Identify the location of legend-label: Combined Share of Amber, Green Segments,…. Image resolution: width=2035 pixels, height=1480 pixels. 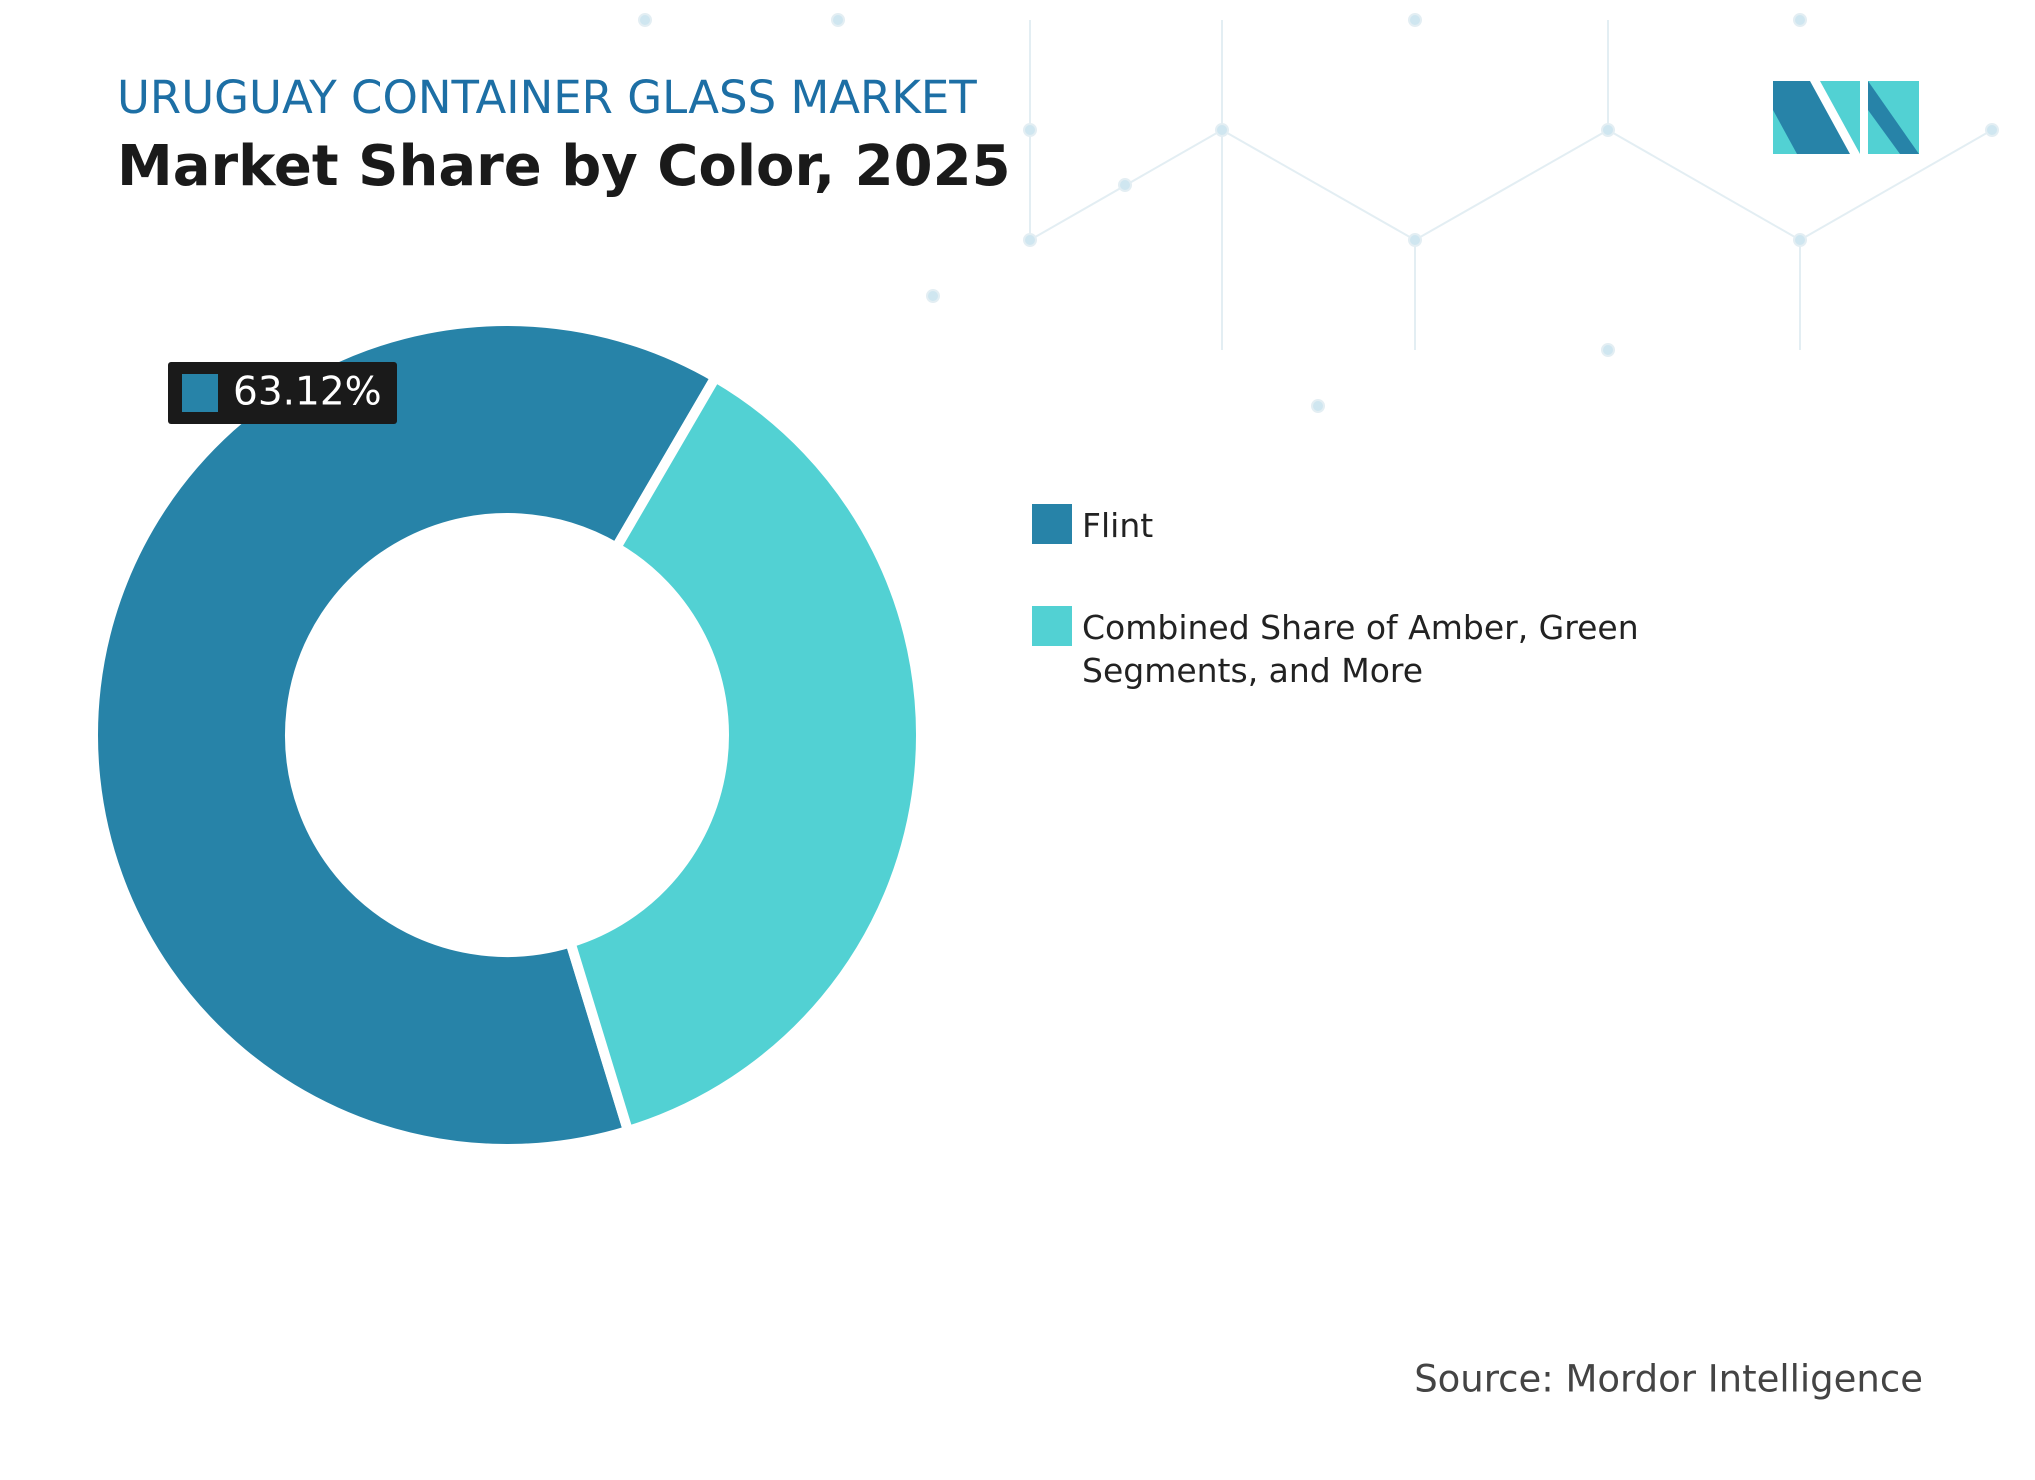
(1360, 649).